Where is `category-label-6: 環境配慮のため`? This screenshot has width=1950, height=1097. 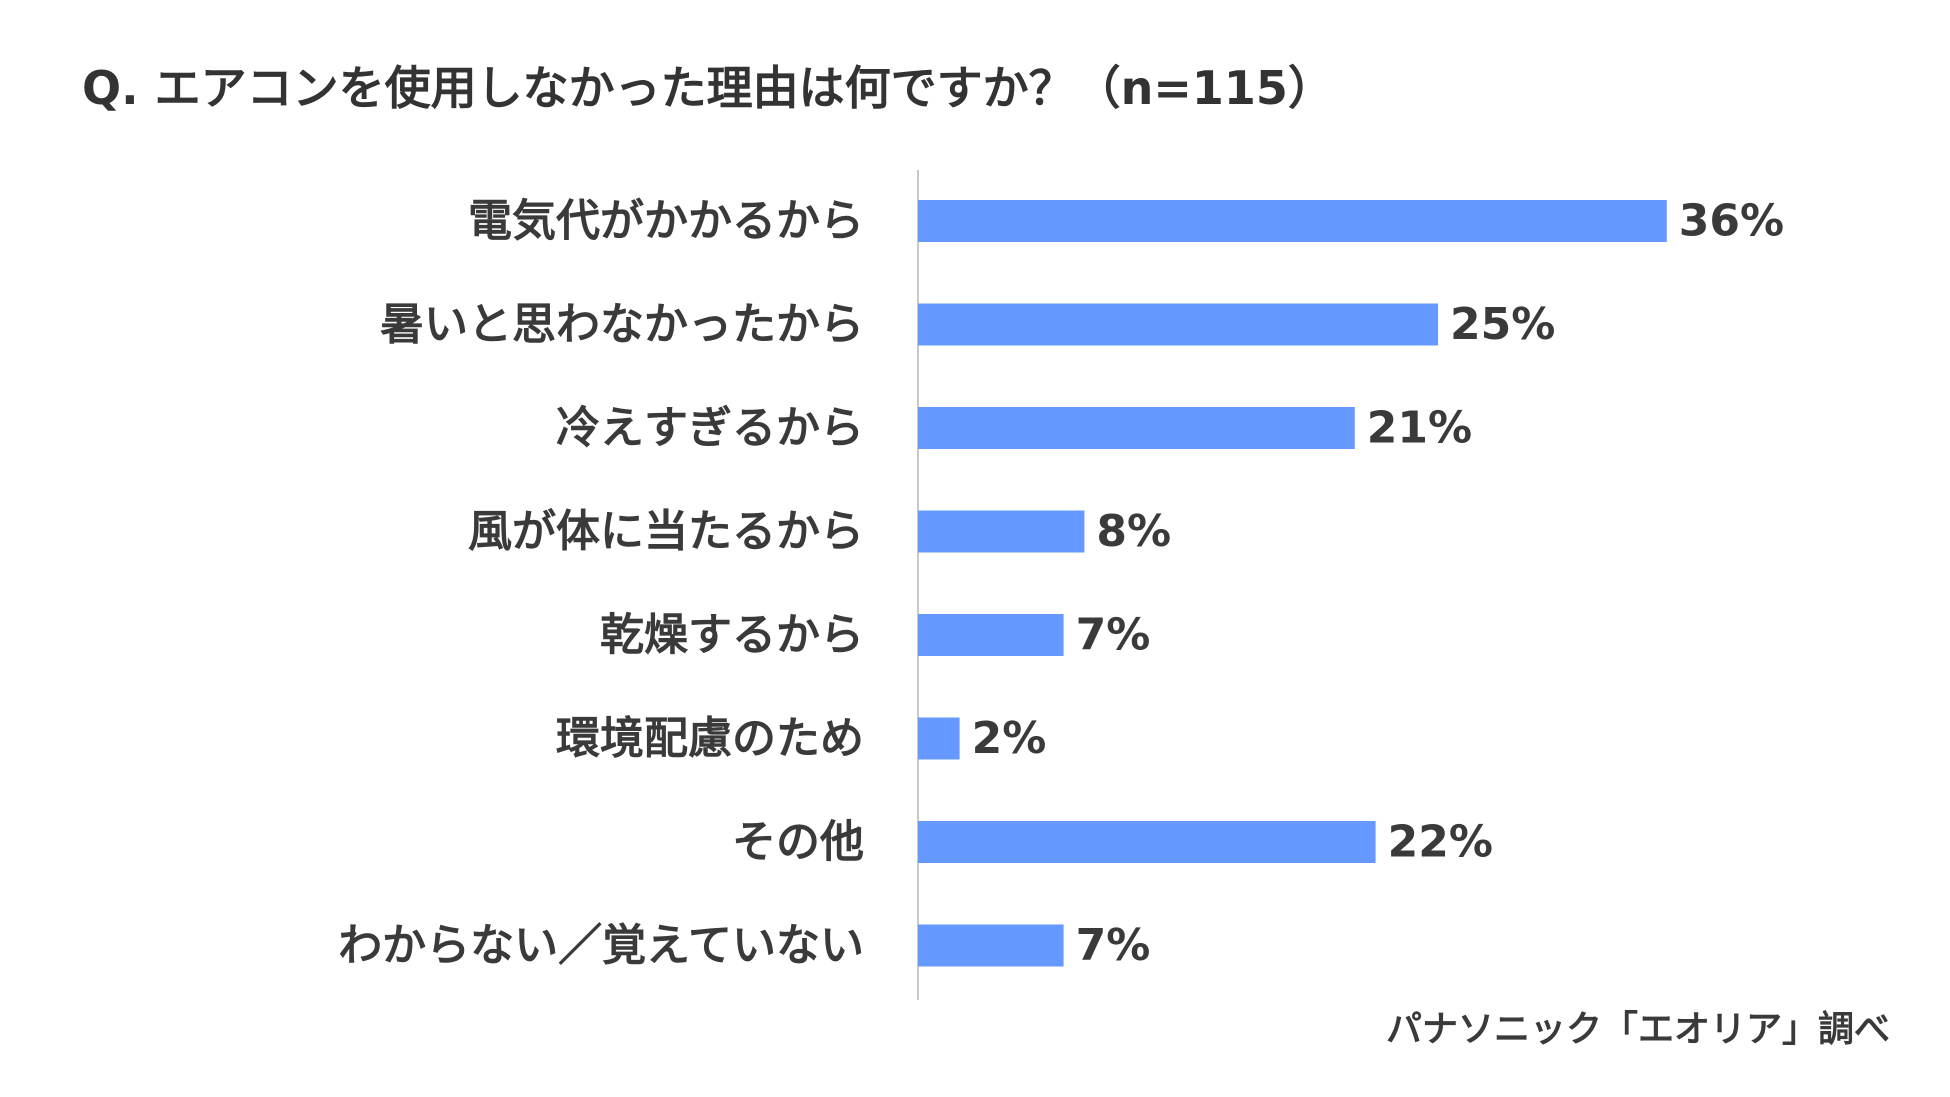
category-label-6: 環境配慮のため is located at coordinates (710, 738).